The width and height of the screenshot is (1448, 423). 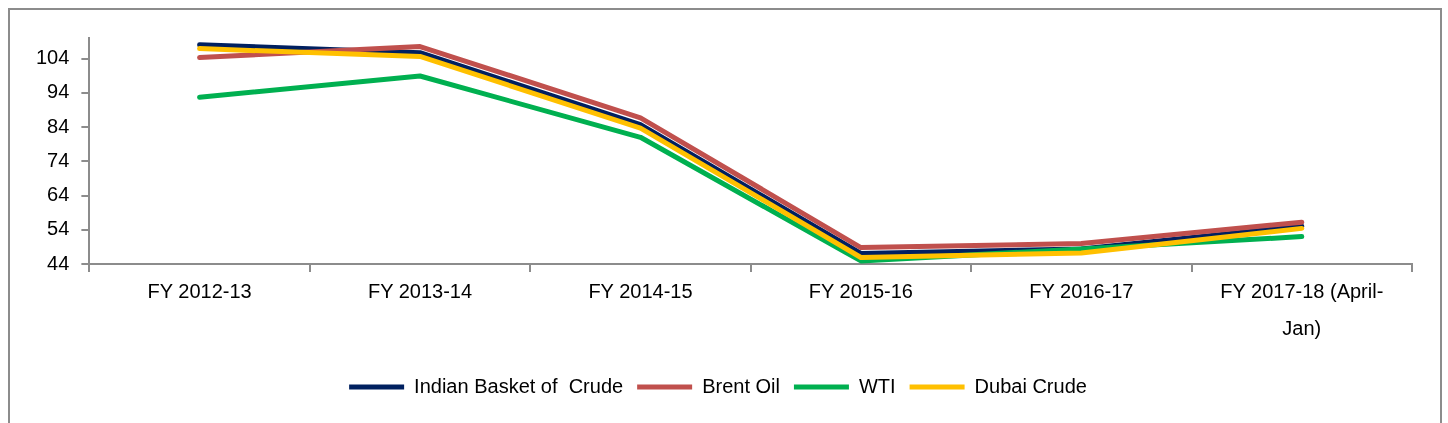 I want to click on y-tick-label: 84, so click(x=58, y=125).